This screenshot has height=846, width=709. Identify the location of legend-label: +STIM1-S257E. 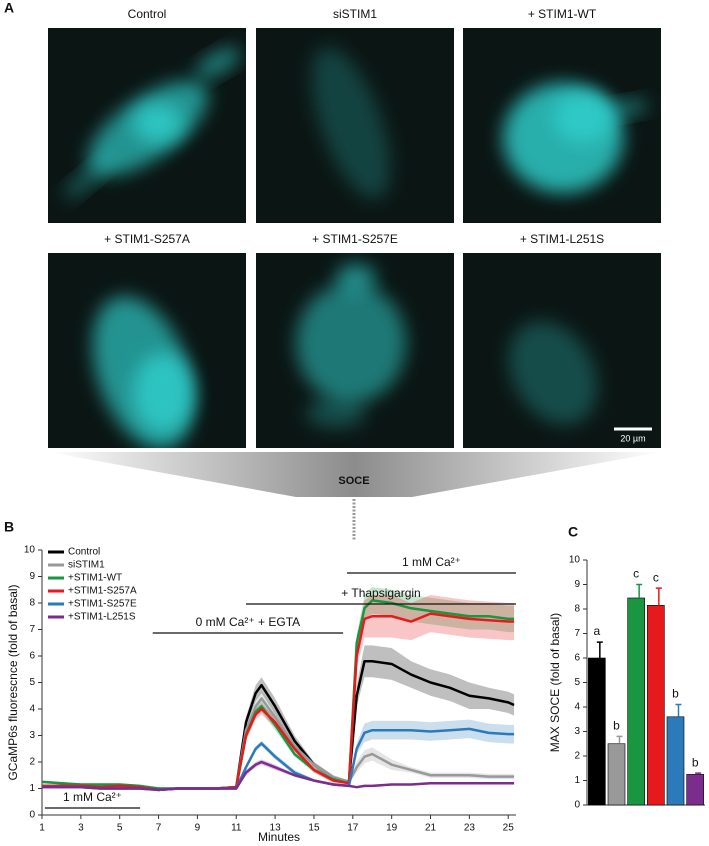
(102, 604).